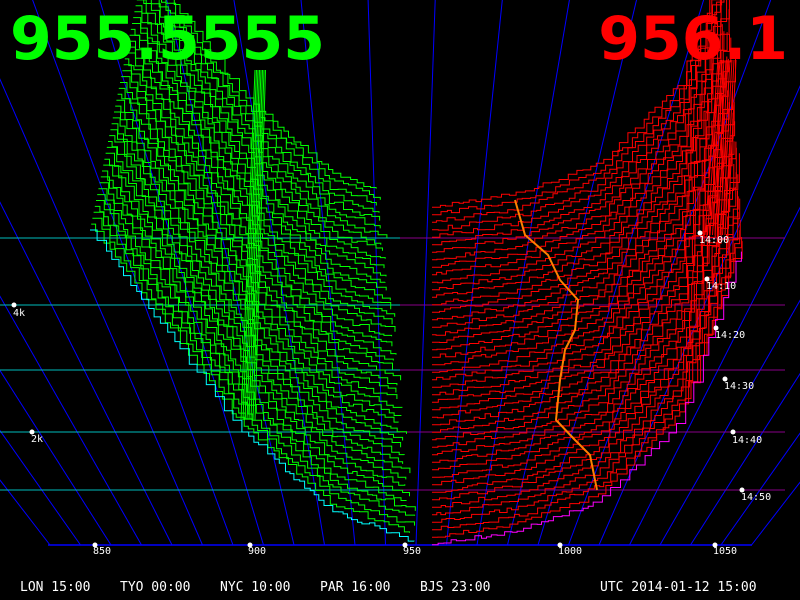 Image resolution: width=800 pixels, height=600 pixels. What do you see at coordinates (19, 313) in the screenshot?
I see `depth-label: 4k` at bounding box center [19, 313].